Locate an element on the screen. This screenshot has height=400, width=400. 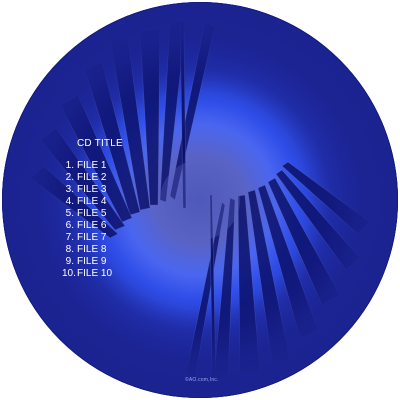
track-item: 4. FILE 4 is located at coordinates (132, 202).